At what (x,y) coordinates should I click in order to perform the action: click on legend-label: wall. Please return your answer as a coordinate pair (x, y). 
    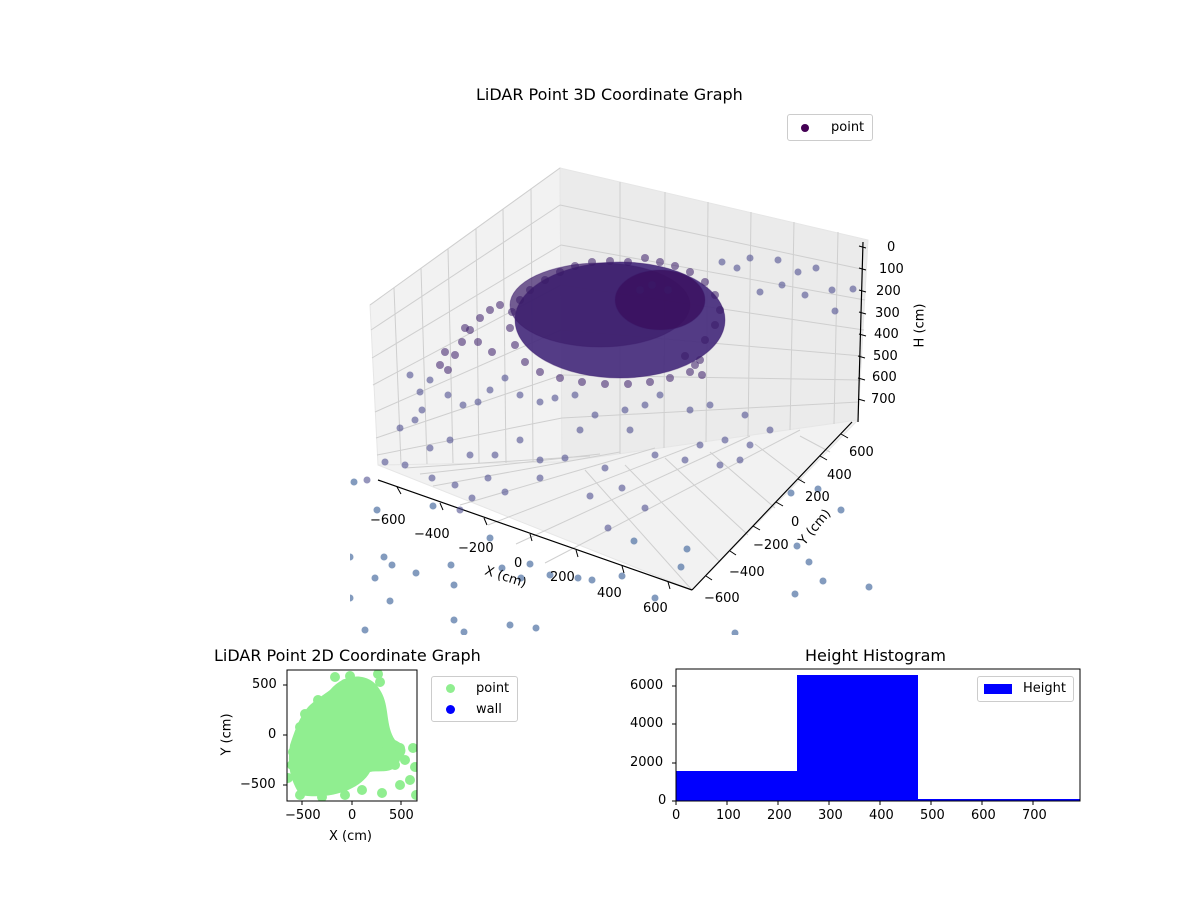
    Looking at the image, I should click on (489, 709).